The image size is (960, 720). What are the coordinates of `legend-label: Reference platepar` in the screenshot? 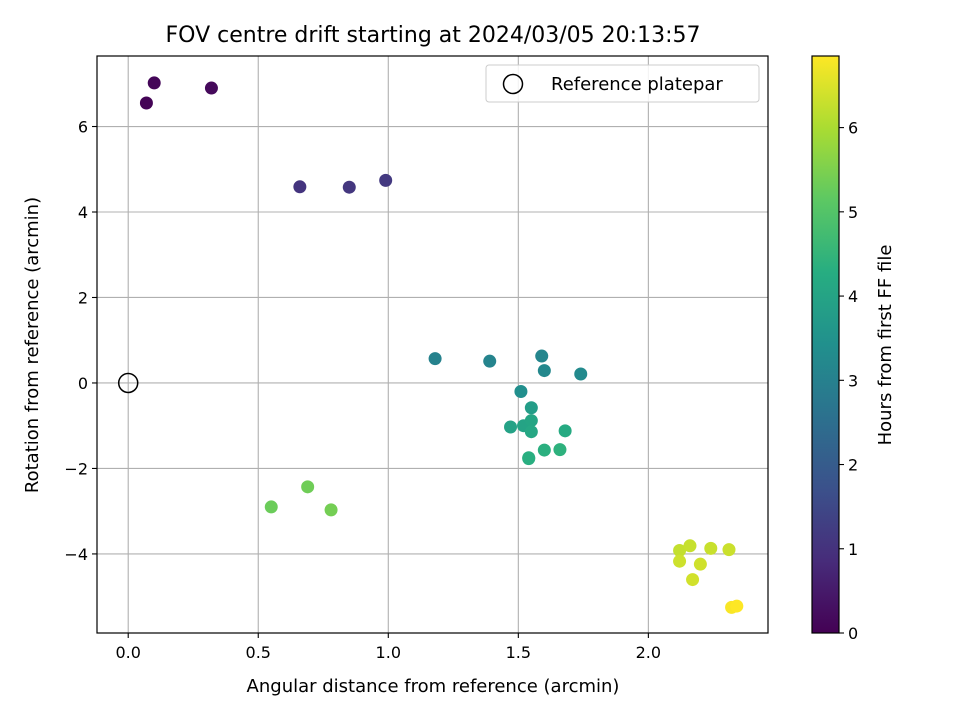 It's located at (637, 84).